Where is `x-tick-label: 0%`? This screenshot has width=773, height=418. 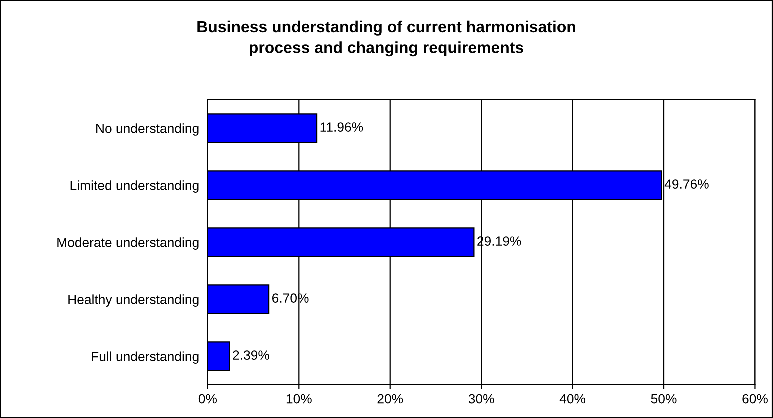
x-tick-label: 0% is located at coordinates (208, 399).